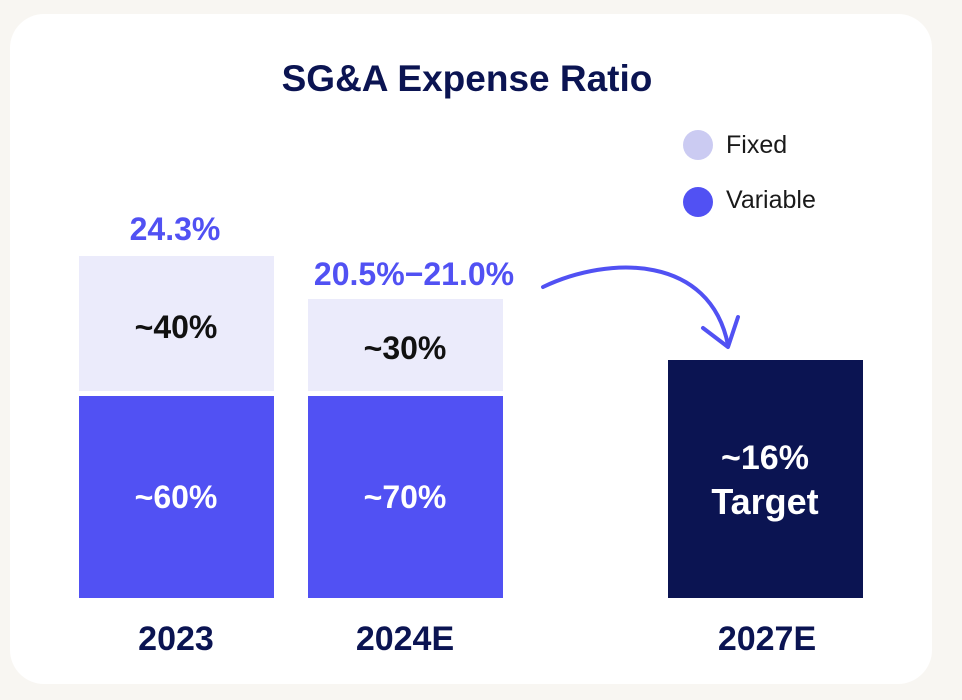  I want to click on category-label-2024e: 2024E, so click(405, 639).